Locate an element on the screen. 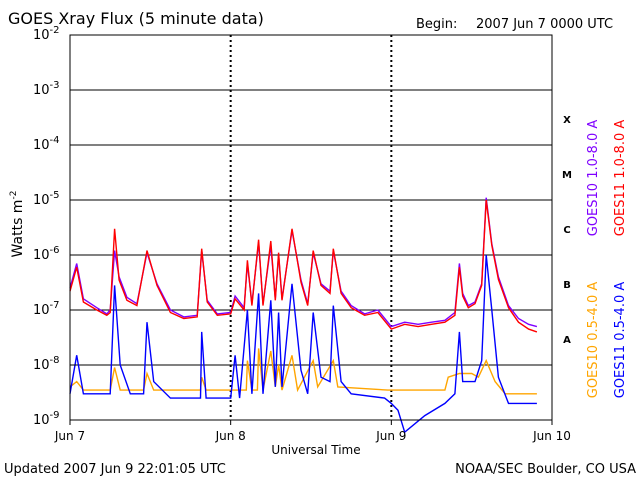  y-tick-label: 10⁻⁴ is located at coordinates (46, 144).